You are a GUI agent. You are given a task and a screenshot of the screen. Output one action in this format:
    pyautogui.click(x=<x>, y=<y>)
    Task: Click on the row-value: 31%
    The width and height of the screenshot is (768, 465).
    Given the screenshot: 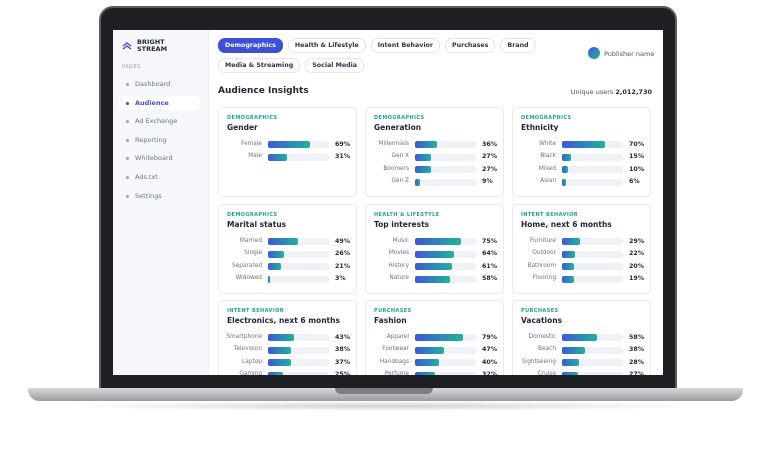 What is the action you would take?
    pyautogui.click(x=343, y=156)
    